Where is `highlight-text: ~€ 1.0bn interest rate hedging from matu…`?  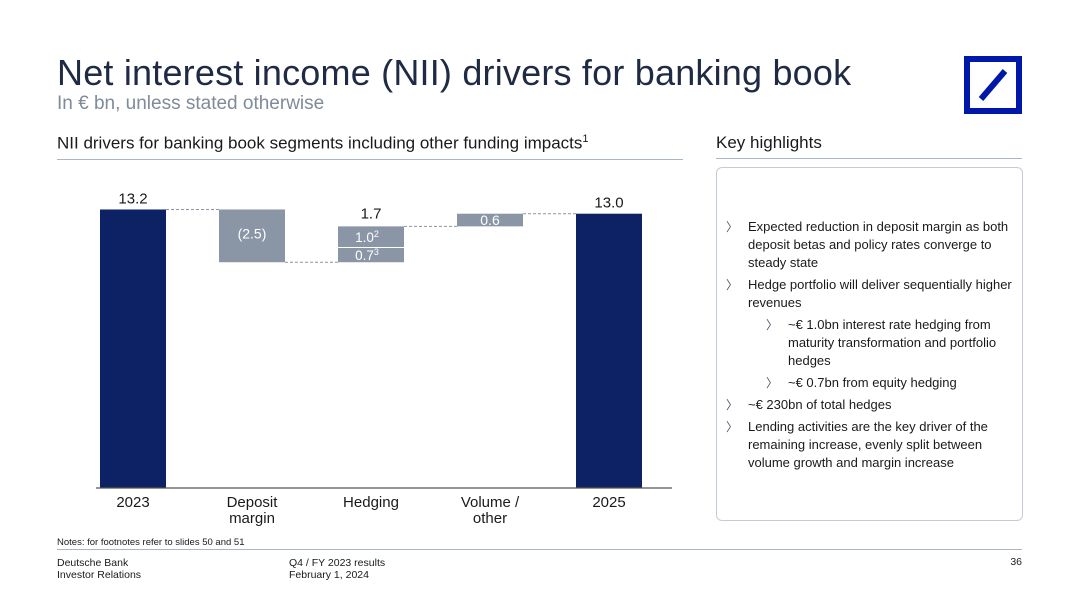 highlight-text: ~€ 1.0bn interest rate hedging from matu… is located at coordinates (892, 342).